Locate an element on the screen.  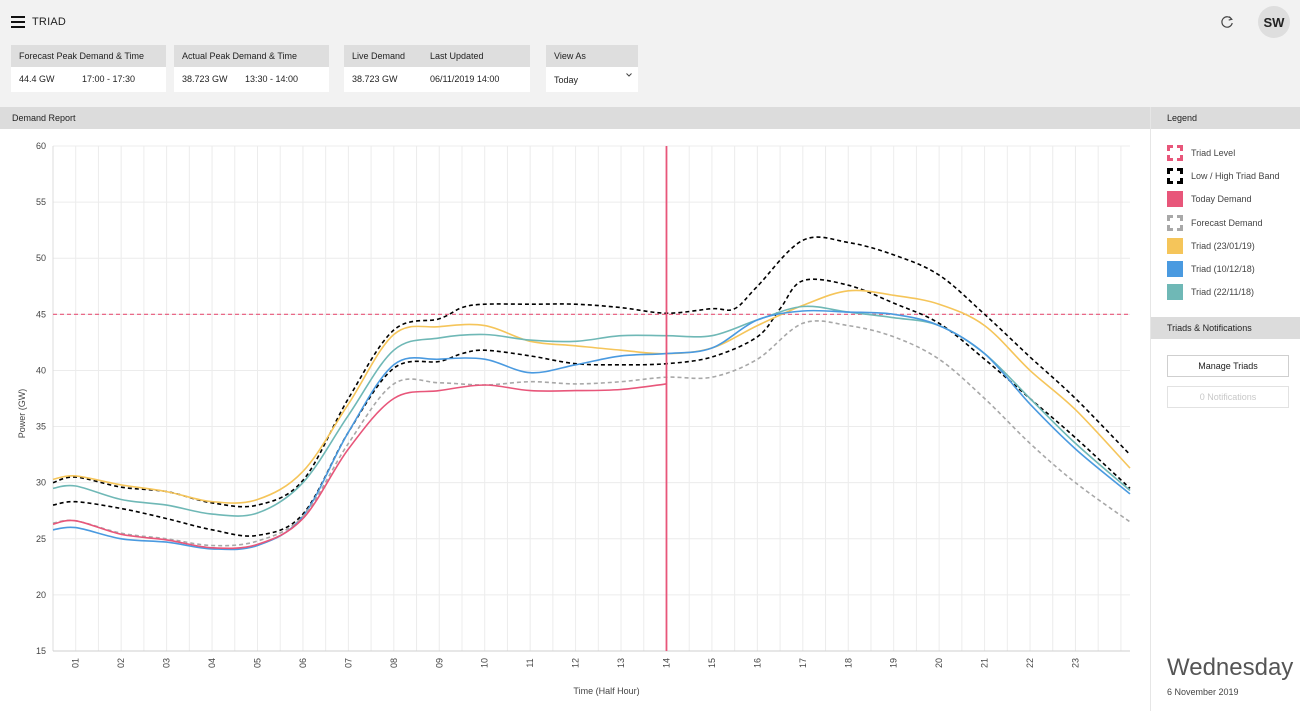
x-tick-label: 15 is located at coordinates (712, 663).